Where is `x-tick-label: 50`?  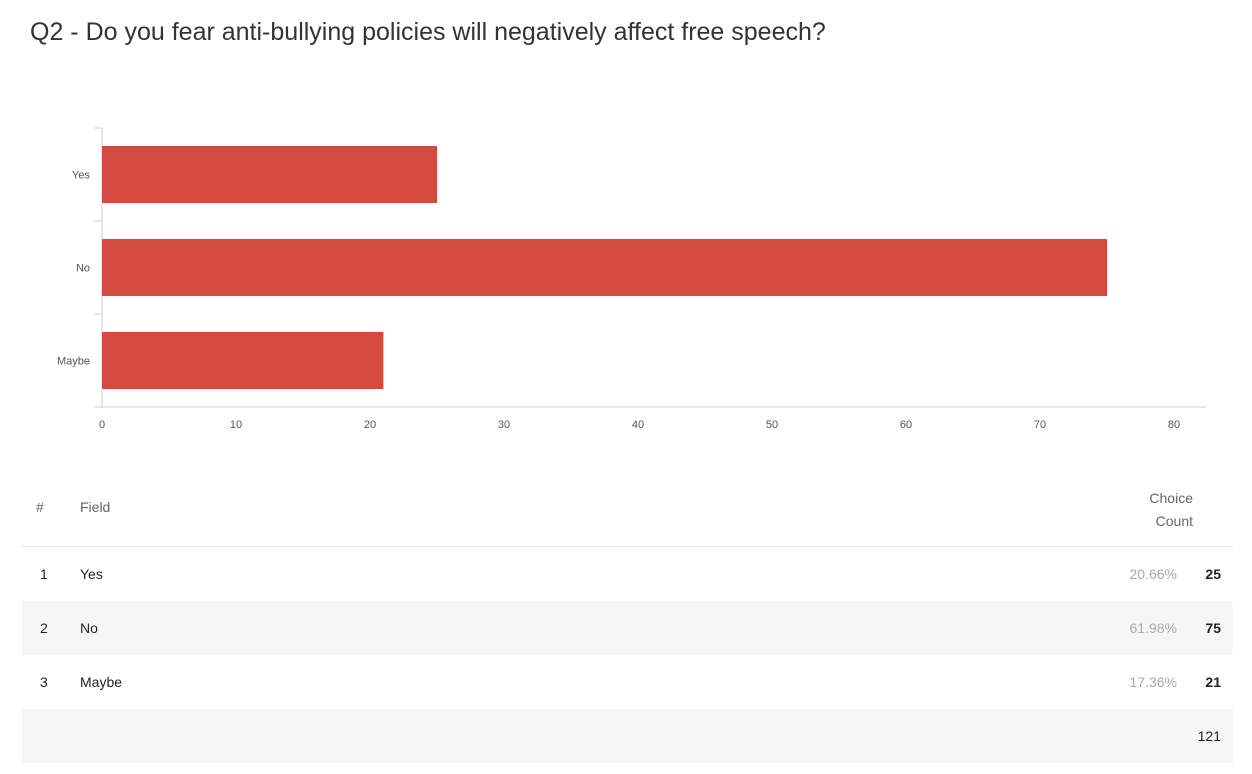 x-tick-label: 50 is located at coordinates (772, 425).